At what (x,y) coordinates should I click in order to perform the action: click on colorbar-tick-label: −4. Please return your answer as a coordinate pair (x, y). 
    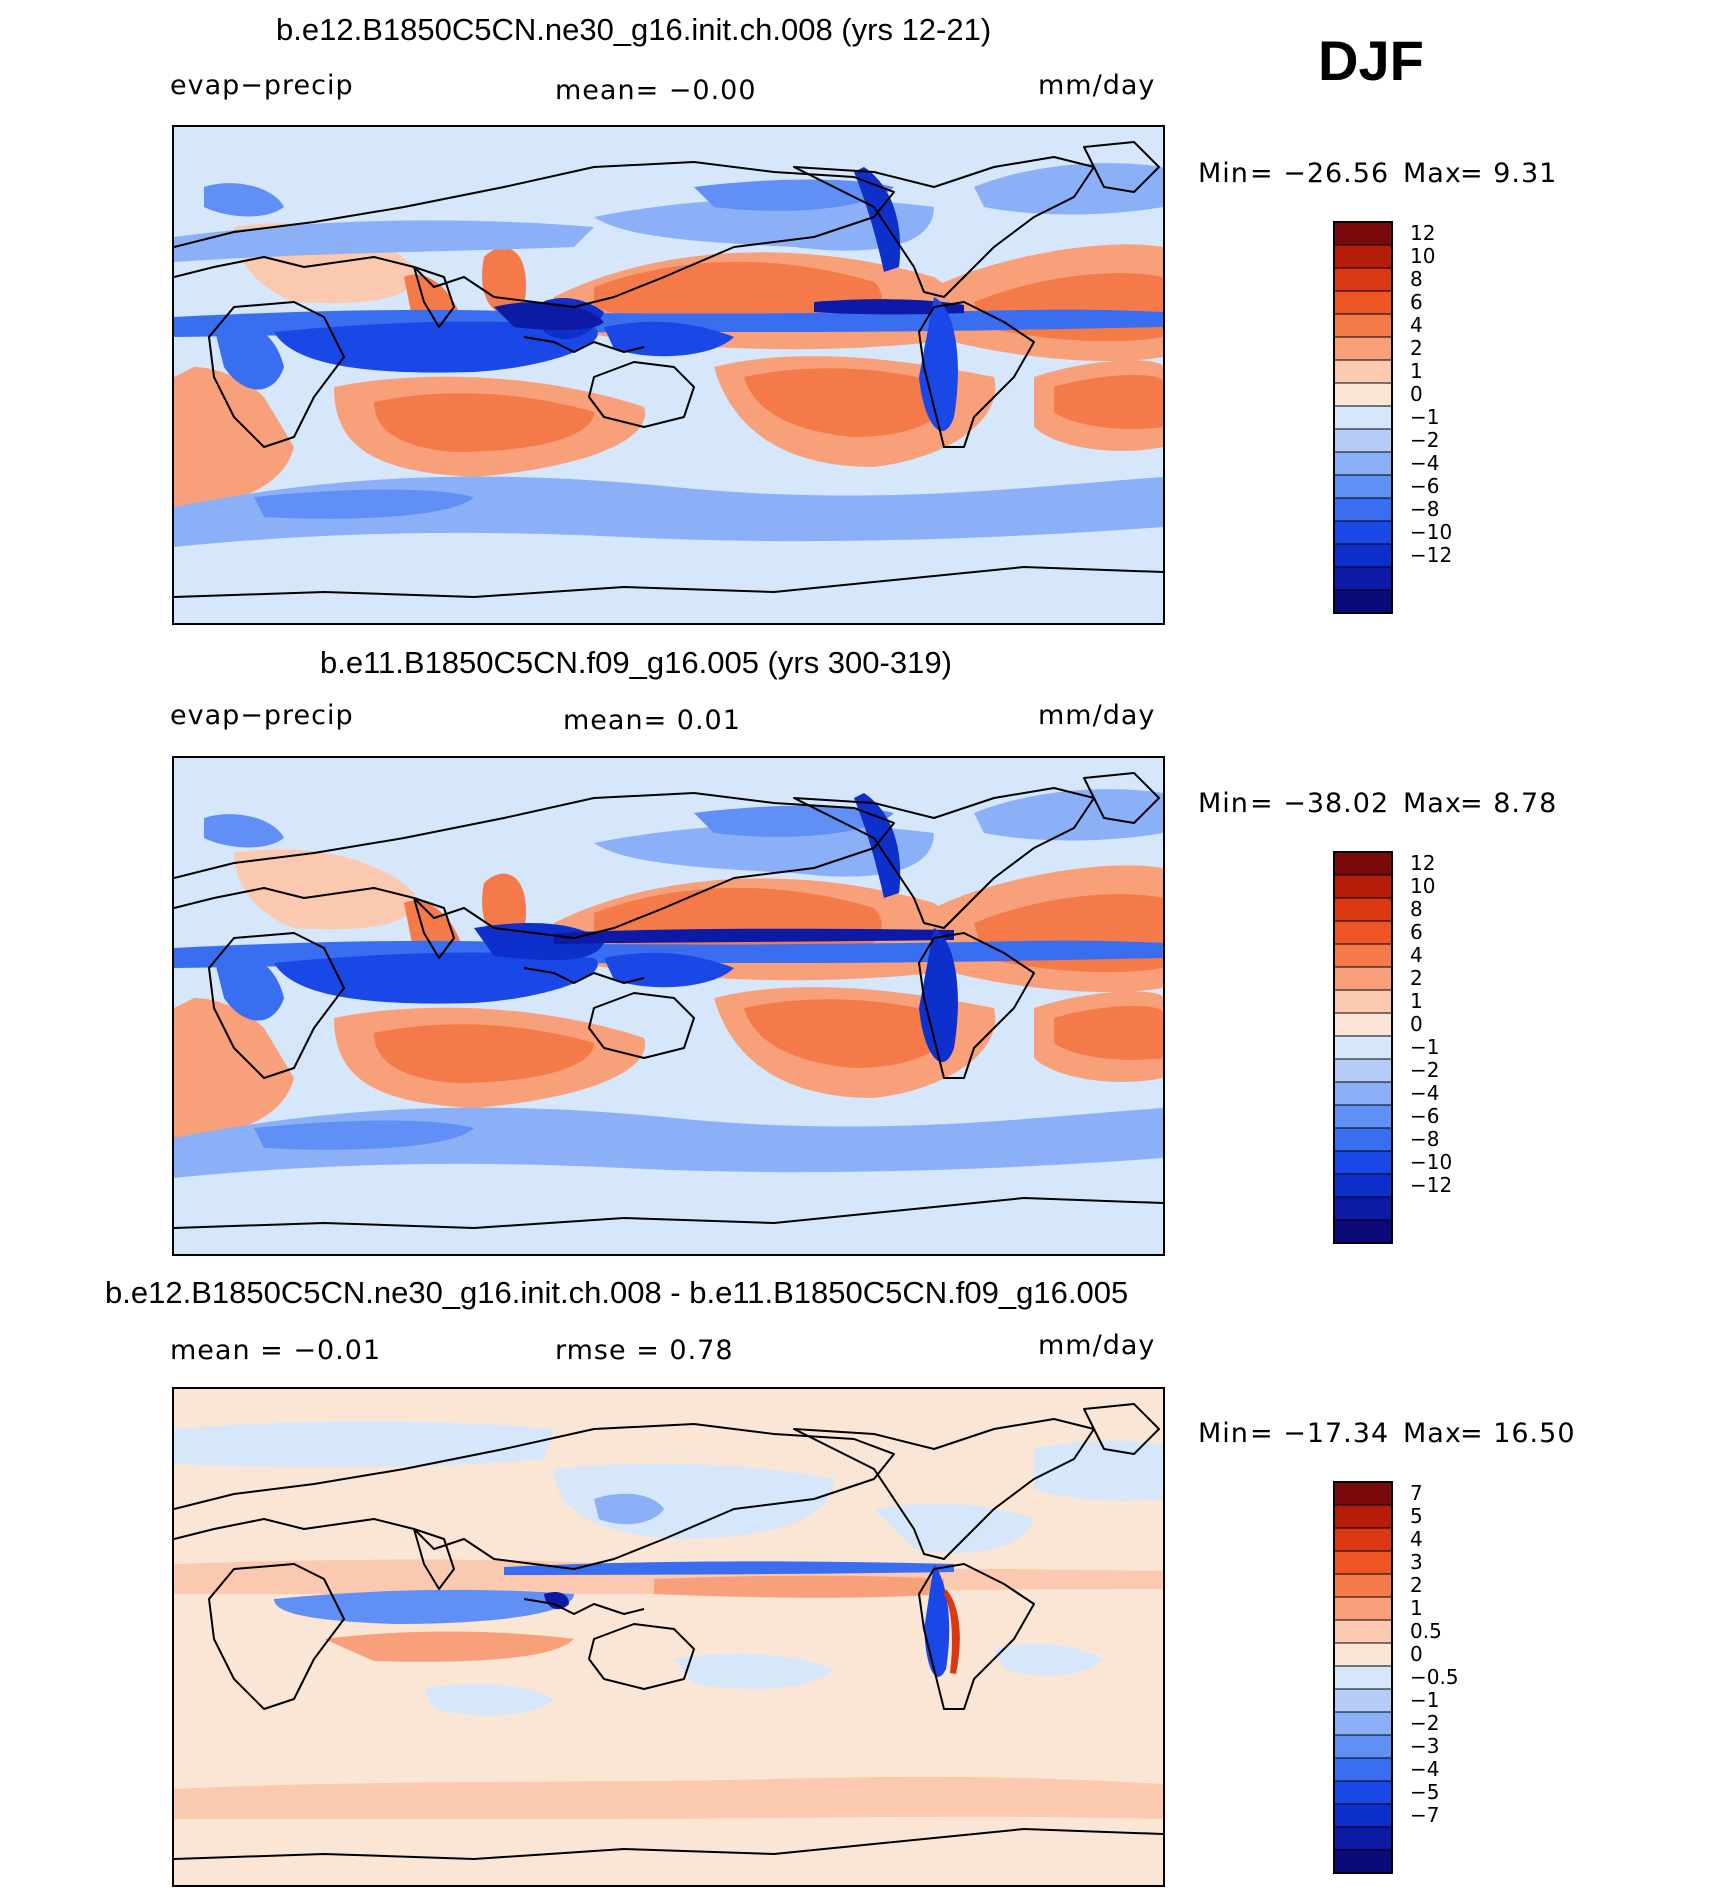
    Looking at the image, I should click on (1425, 463).